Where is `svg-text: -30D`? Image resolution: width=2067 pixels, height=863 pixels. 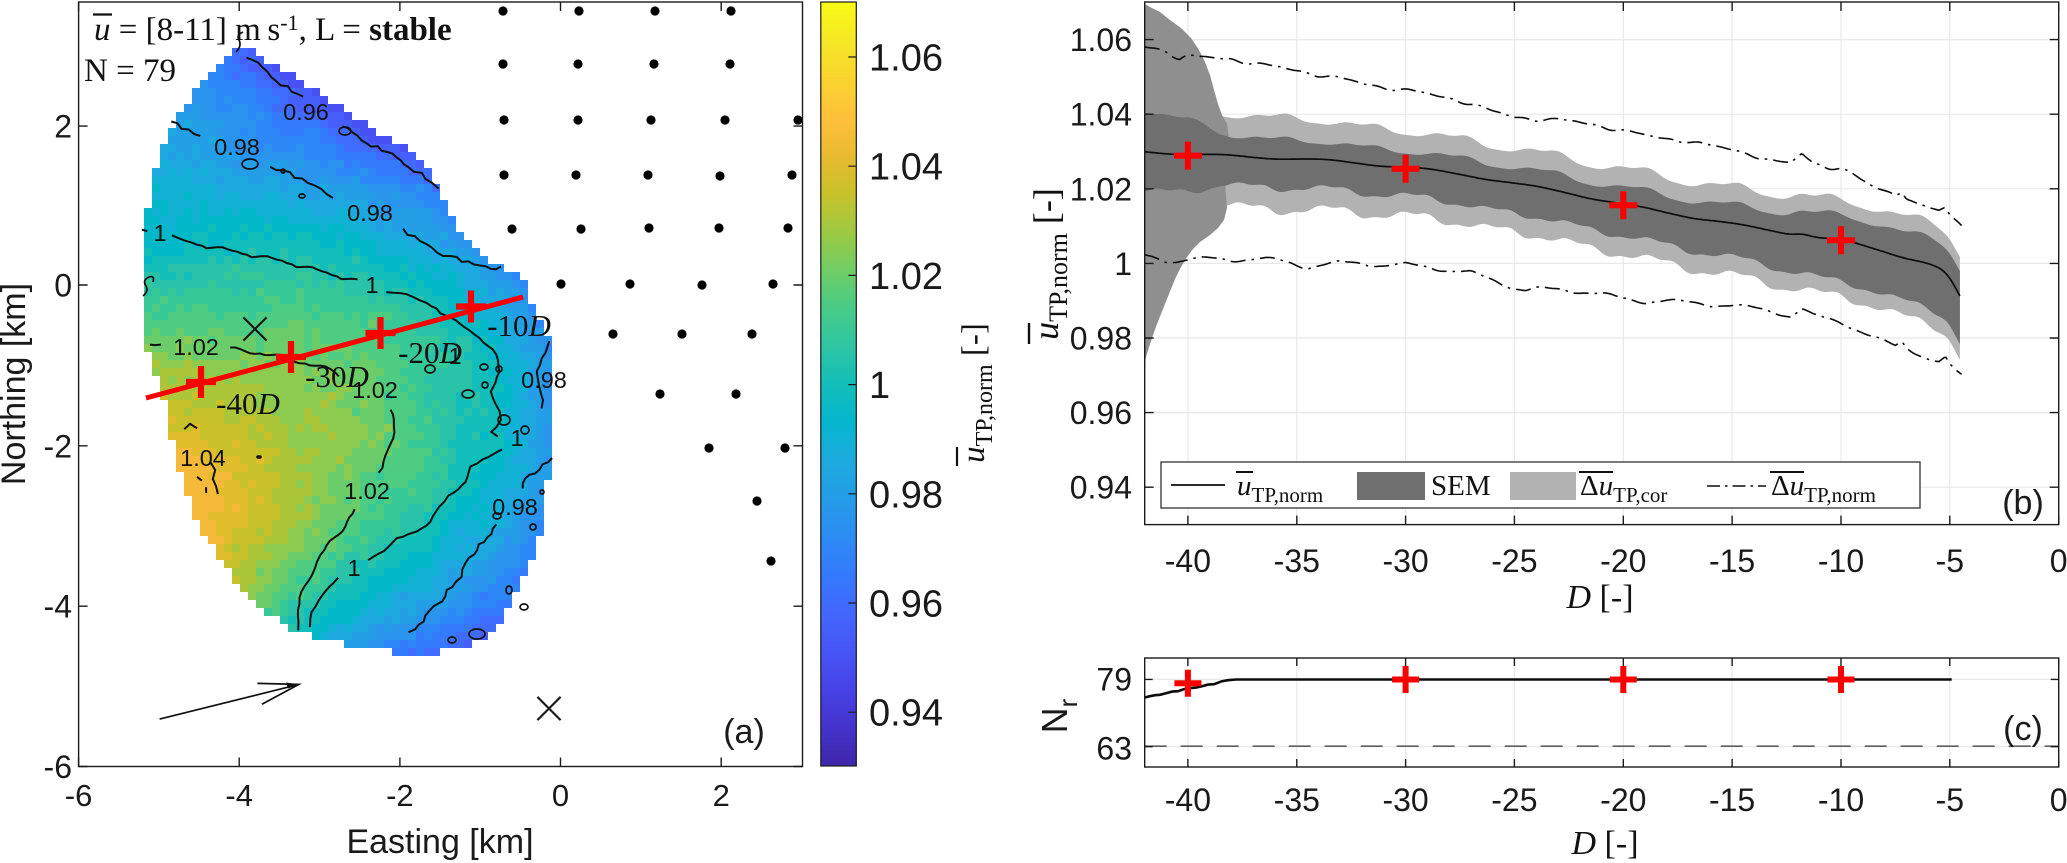 svg-text: -30D is located at coordinates (337, 376).